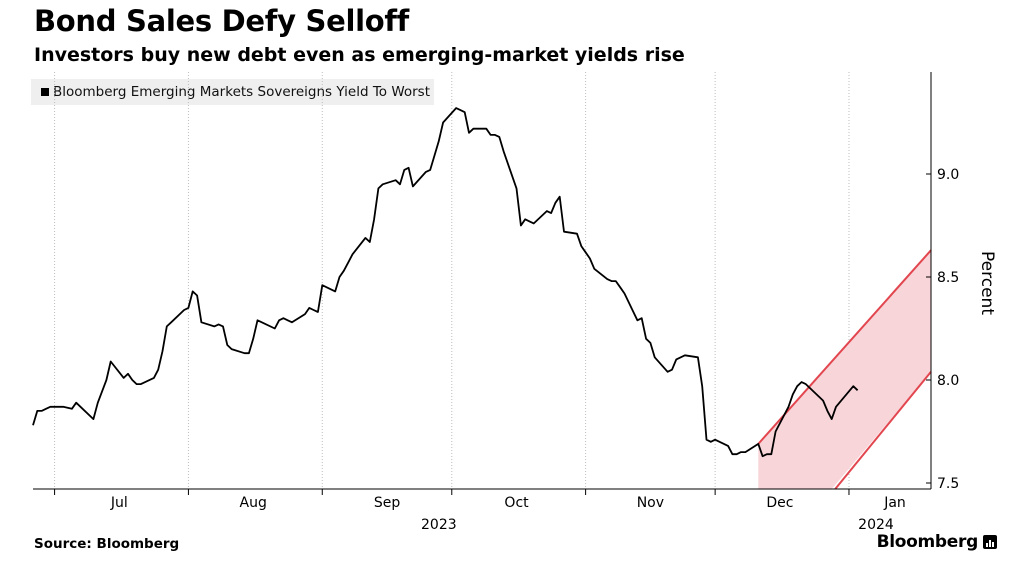 This screenshot has width=1024, height=575. I want to click on legend-swatch, so click(45, 92).